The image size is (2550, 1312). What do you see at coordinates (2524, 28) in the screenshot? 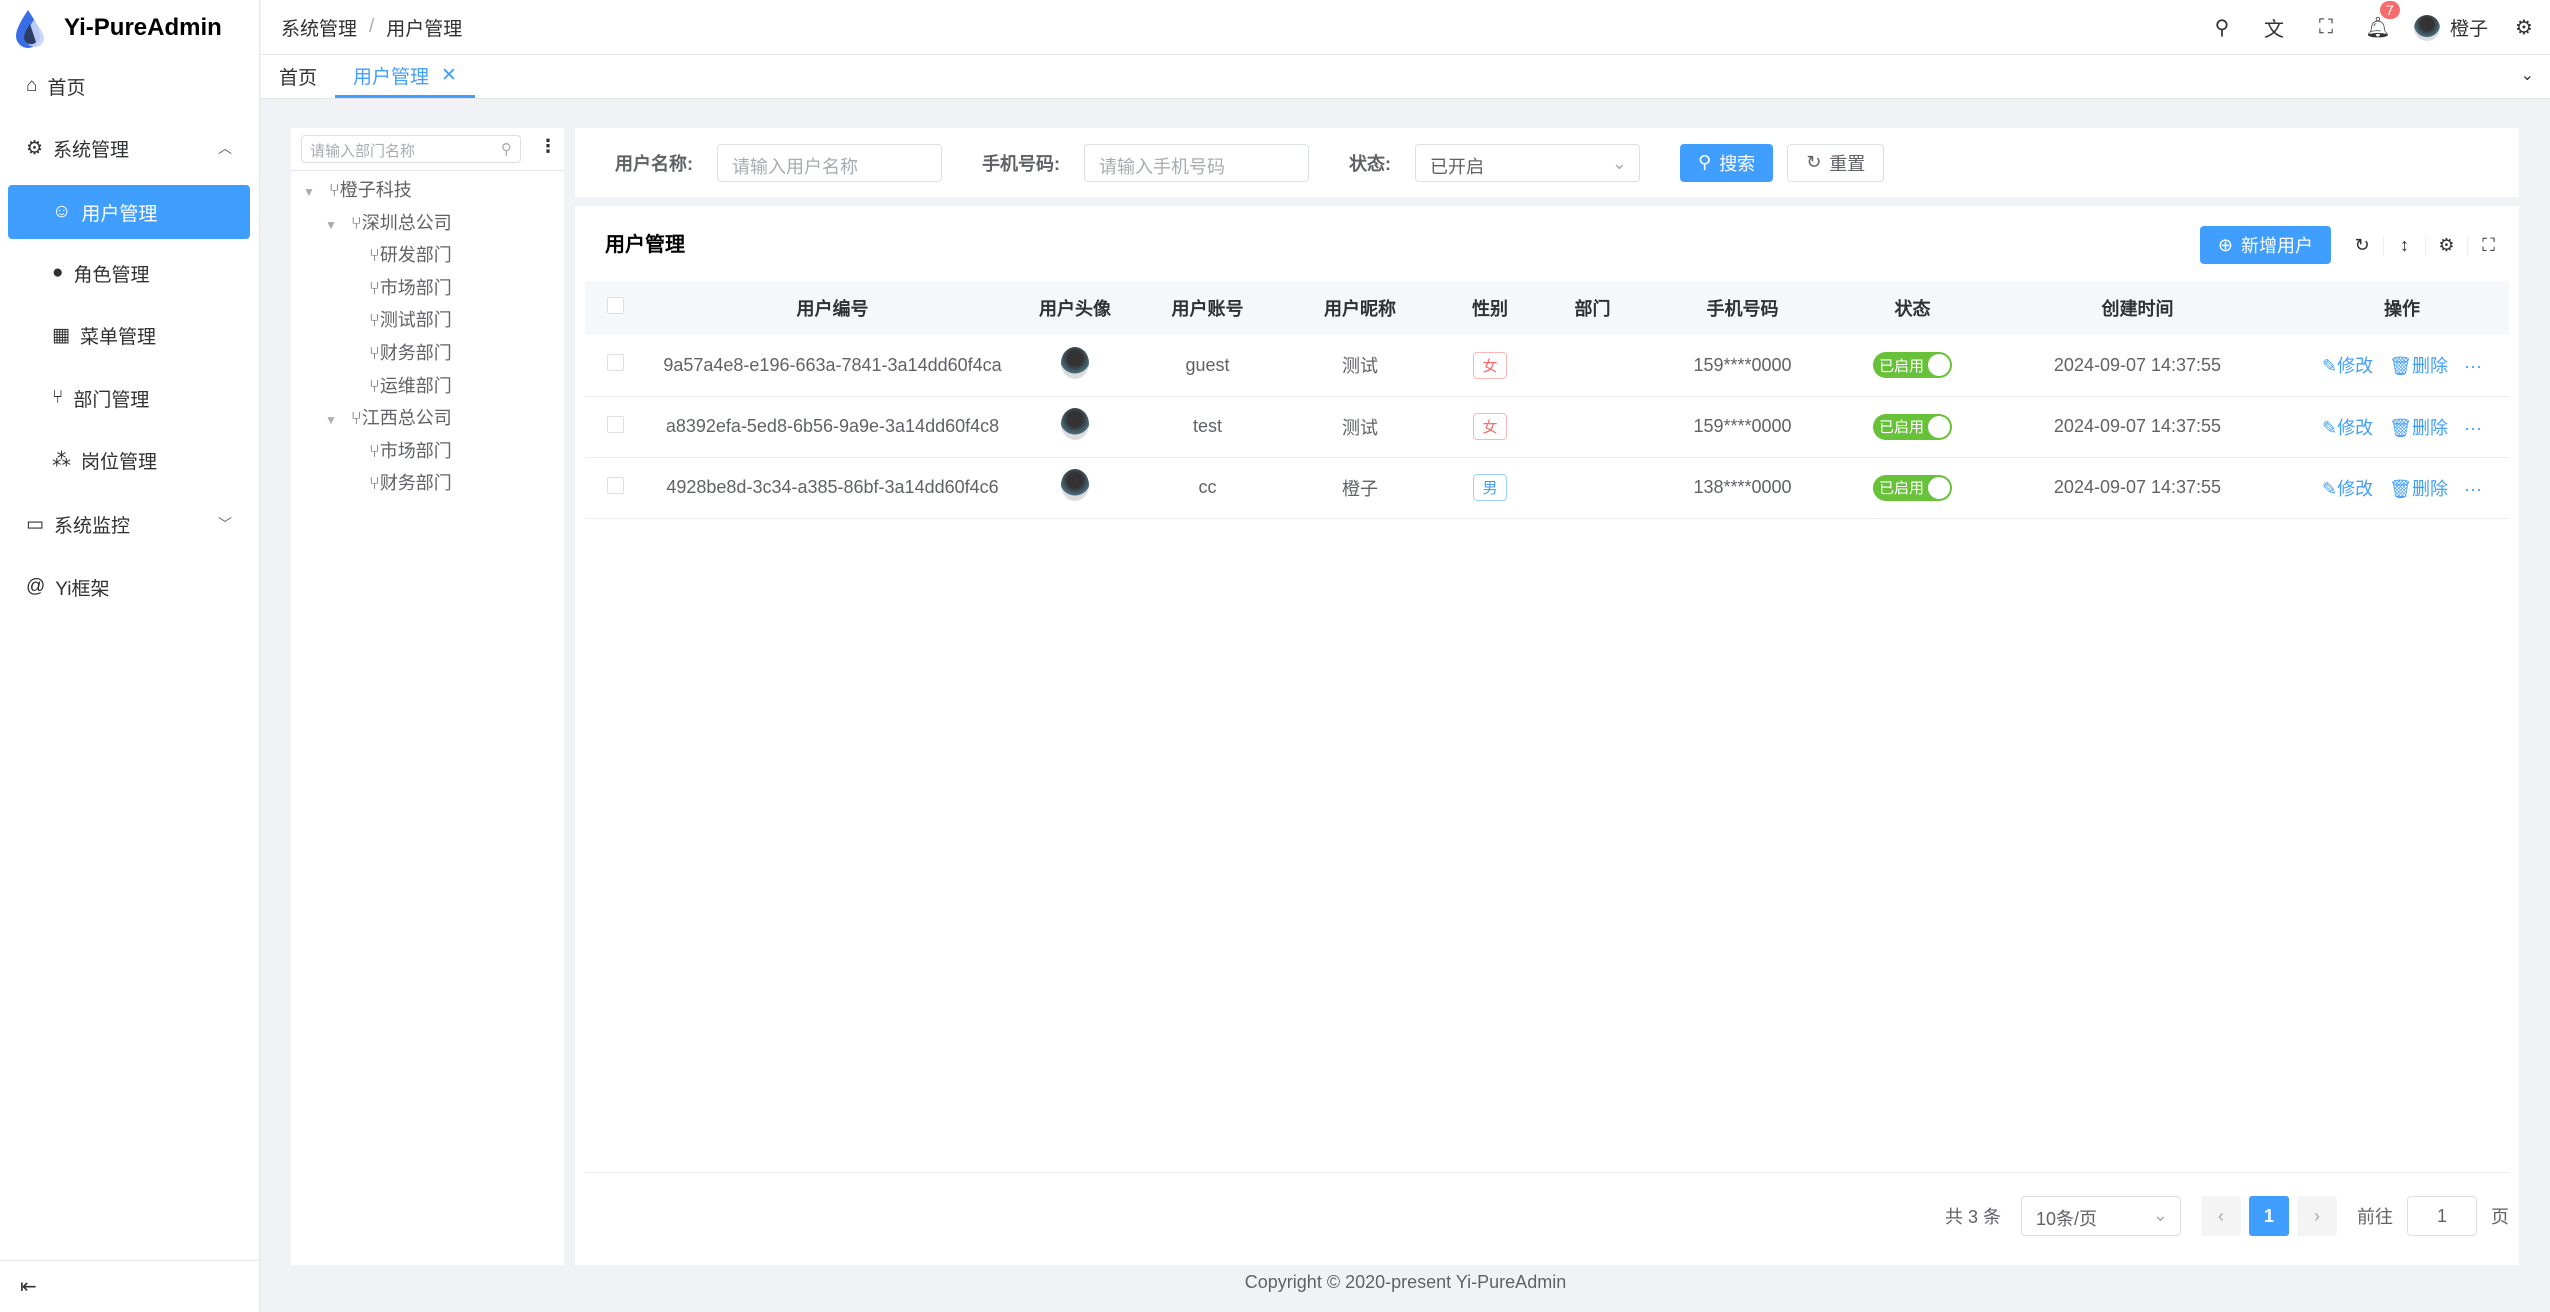
I see `settings-icon: ⚙` at bounding box center [2524, 28].